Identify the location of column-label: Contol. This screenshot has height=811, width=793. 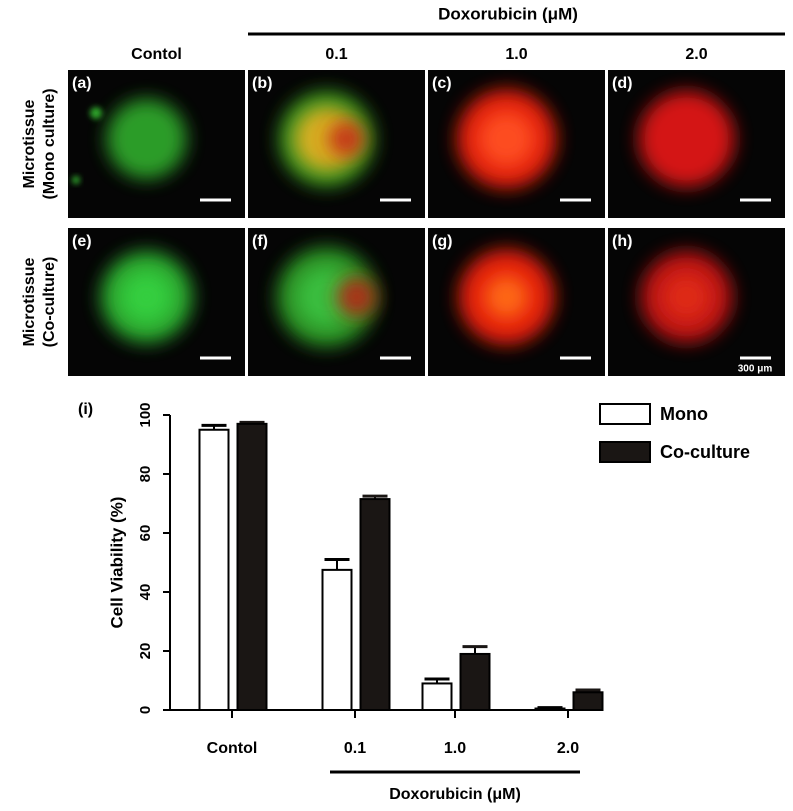
(156, 54).